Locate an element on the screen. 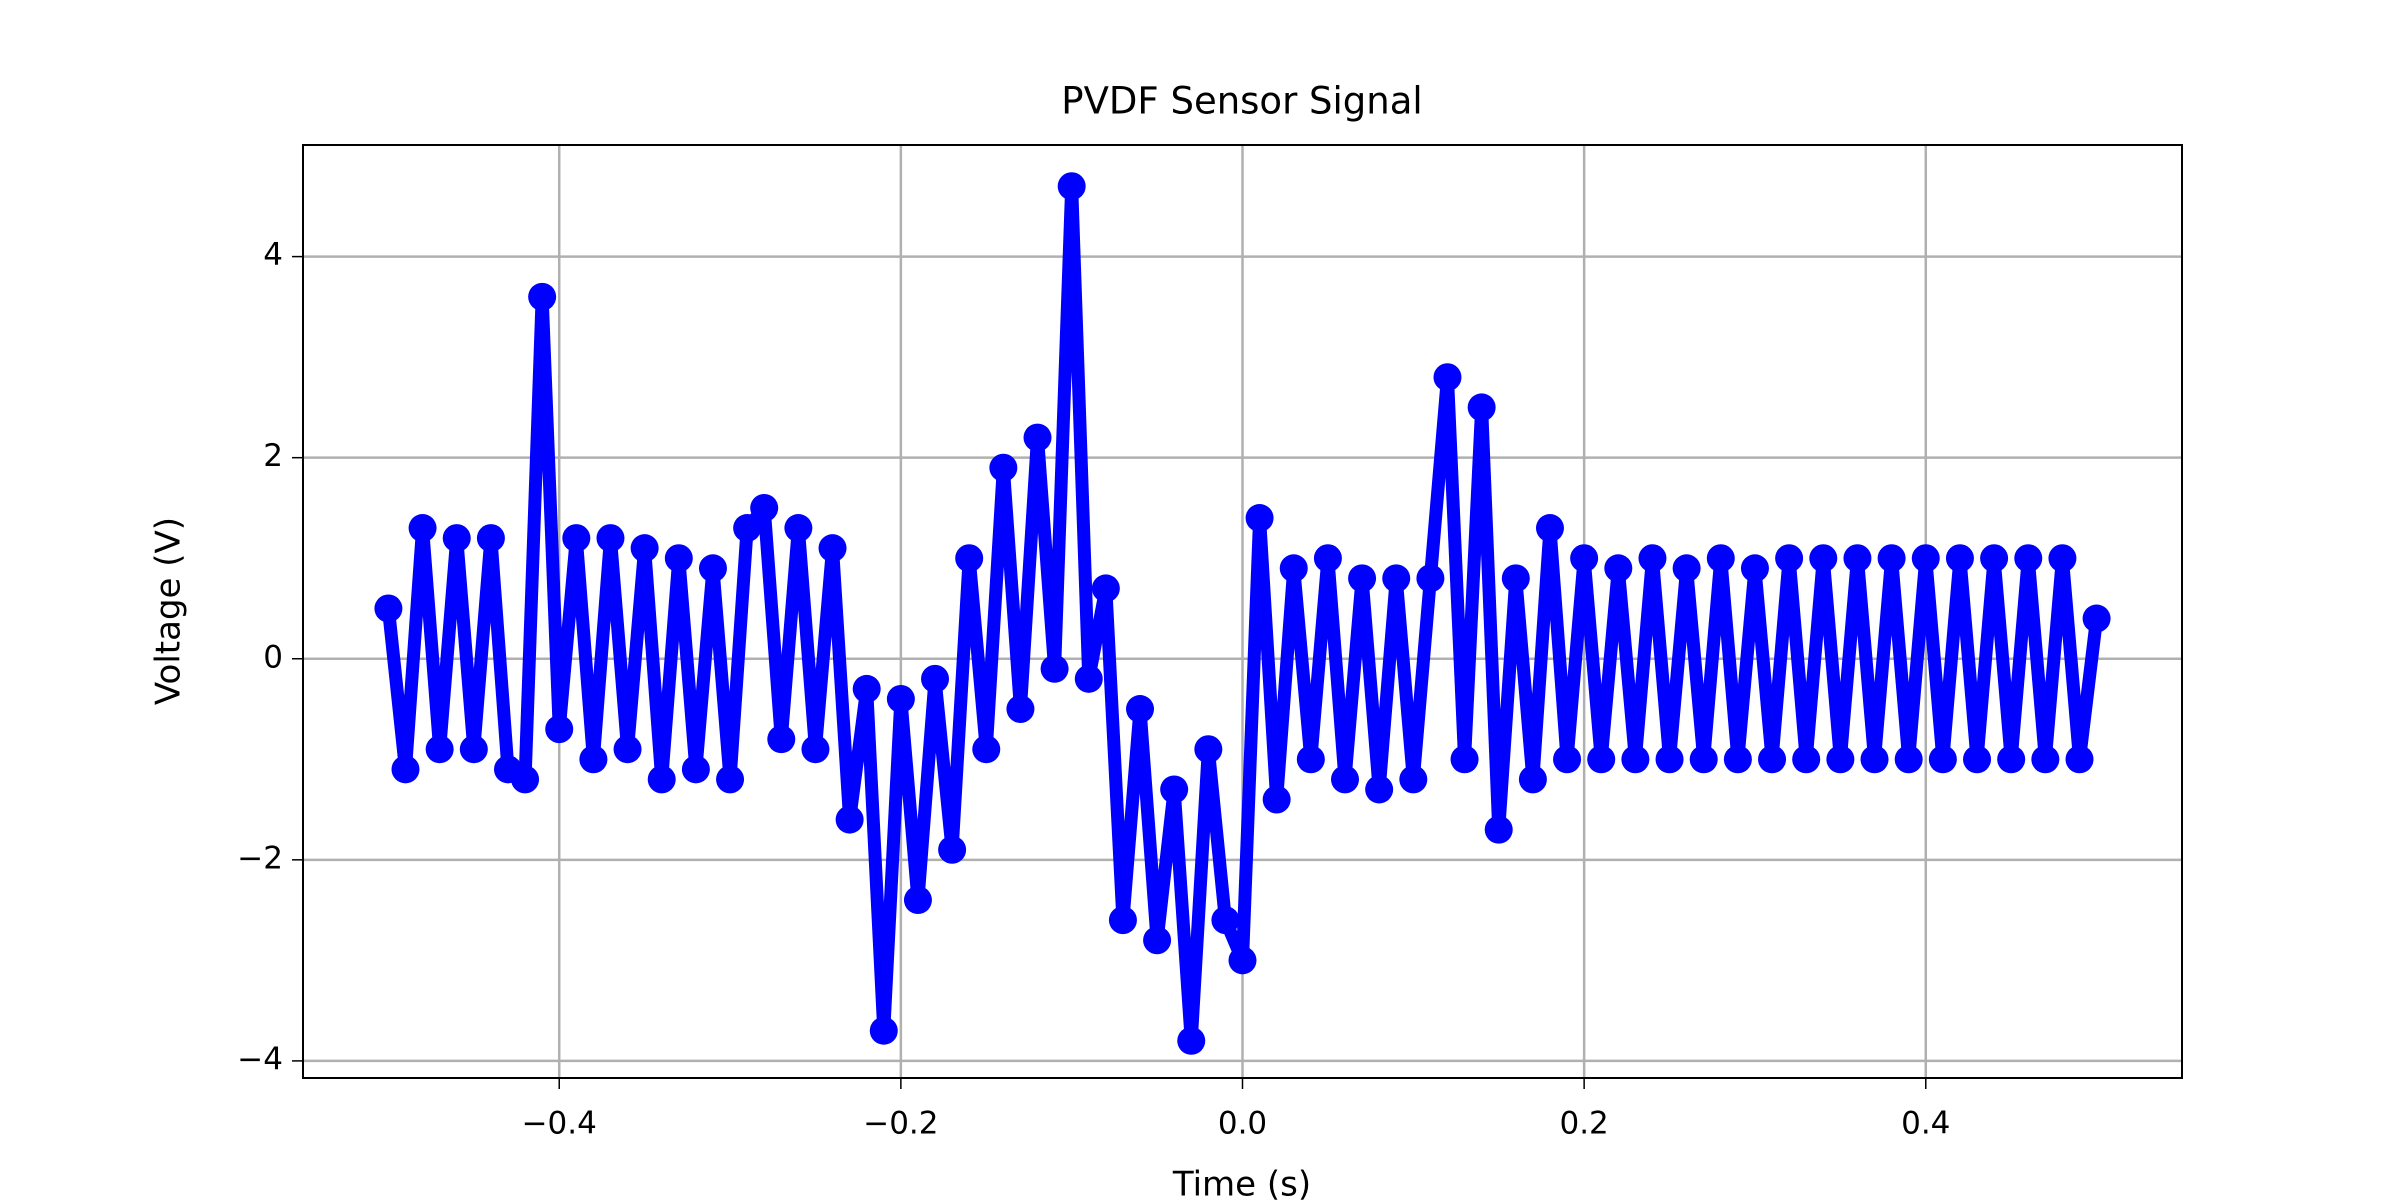 The image size is (2400, 1200). y-tick-label: 2 is located at coordinates (273, 456).